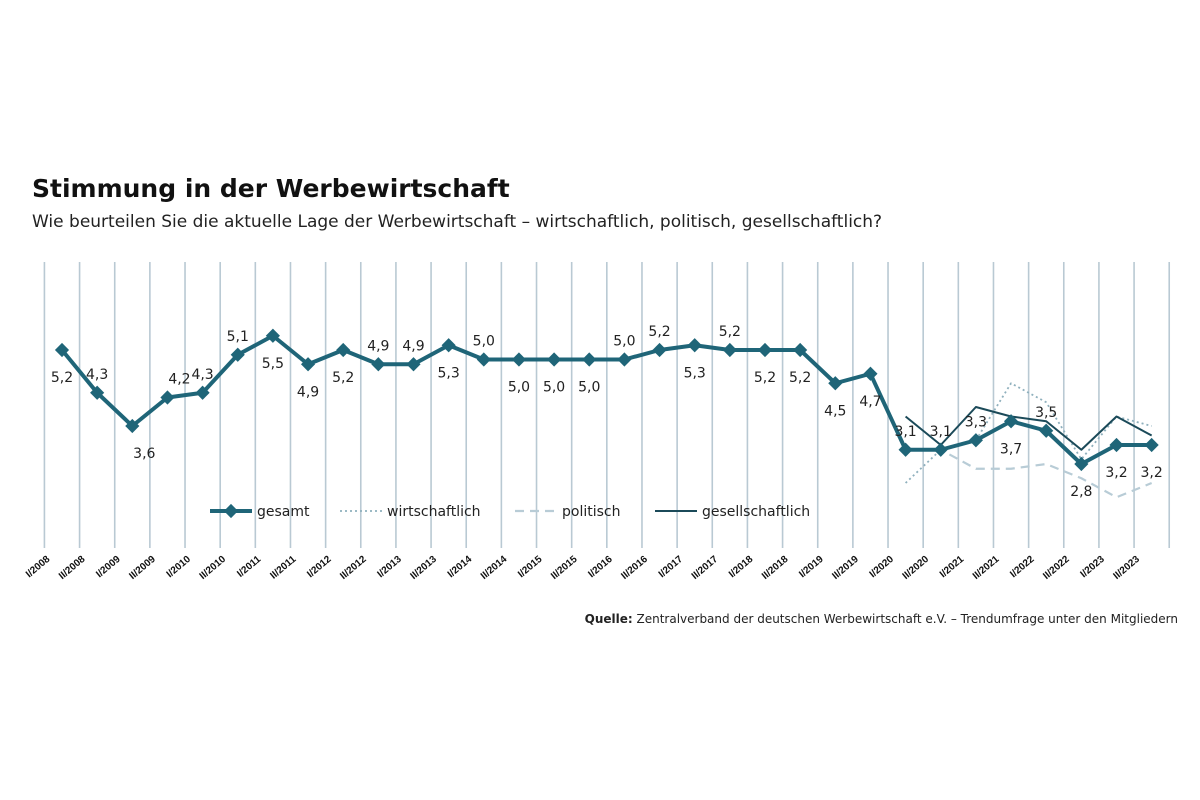 The height and width of the screenshot is (800, 1200). Describe the element at coordinates (671, 567) in the screenshot. I see `x-tick-label: I/2017` at that location.